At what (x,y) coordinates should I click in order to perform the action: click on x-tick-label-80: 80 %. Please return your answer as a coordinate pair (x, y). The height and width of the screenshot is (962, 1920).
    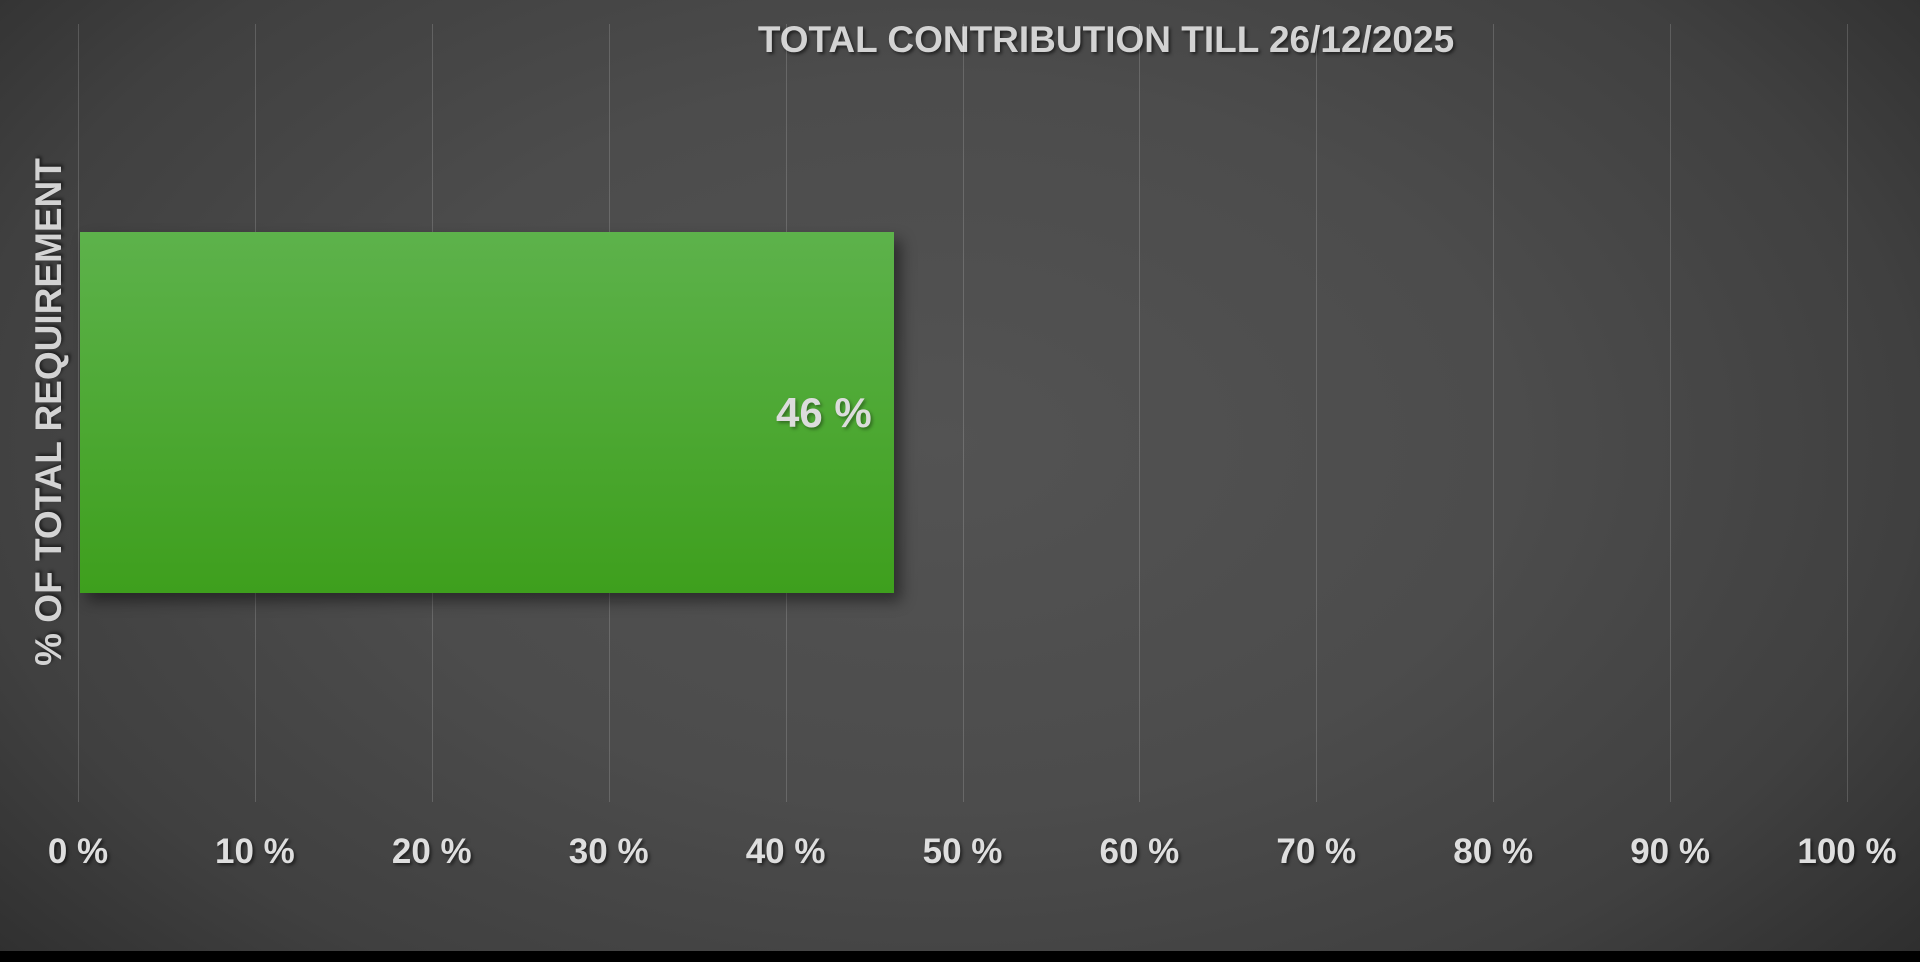
    Looking at the image, I should click on (1493, 851).